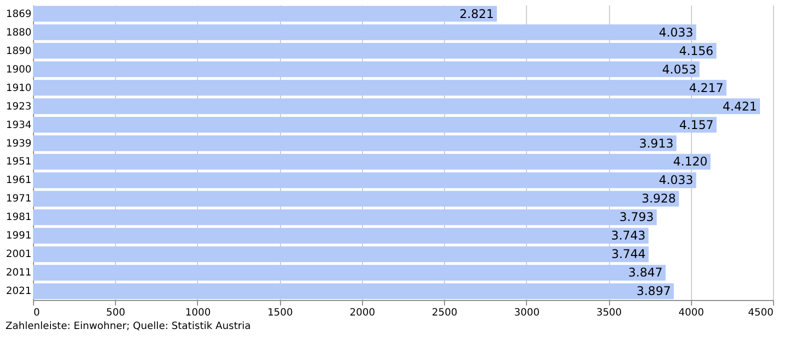 The height and width of the screenshot is (360, 800). What do you see at coordinates (628, 235) in the screenshot?
I see `data-label: 3.743` at bounding box center [628, 235].